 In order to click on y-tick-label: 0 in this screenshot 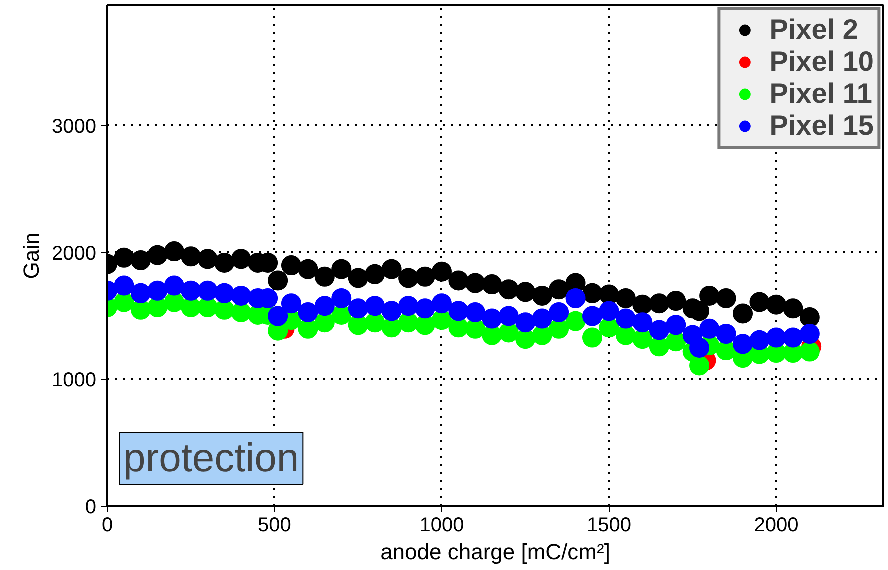, I will do `click(90, 507)`.